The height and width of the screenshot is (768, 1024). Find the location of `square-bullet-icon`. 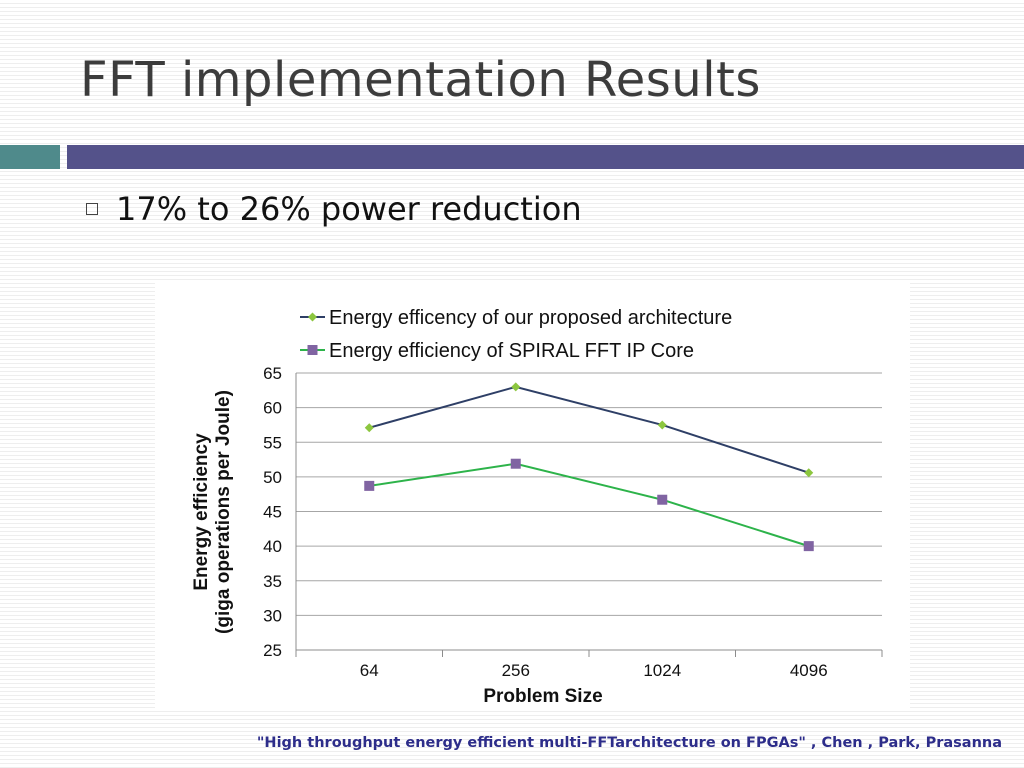

square-bullet-icon is located at coordinates (92, 209).